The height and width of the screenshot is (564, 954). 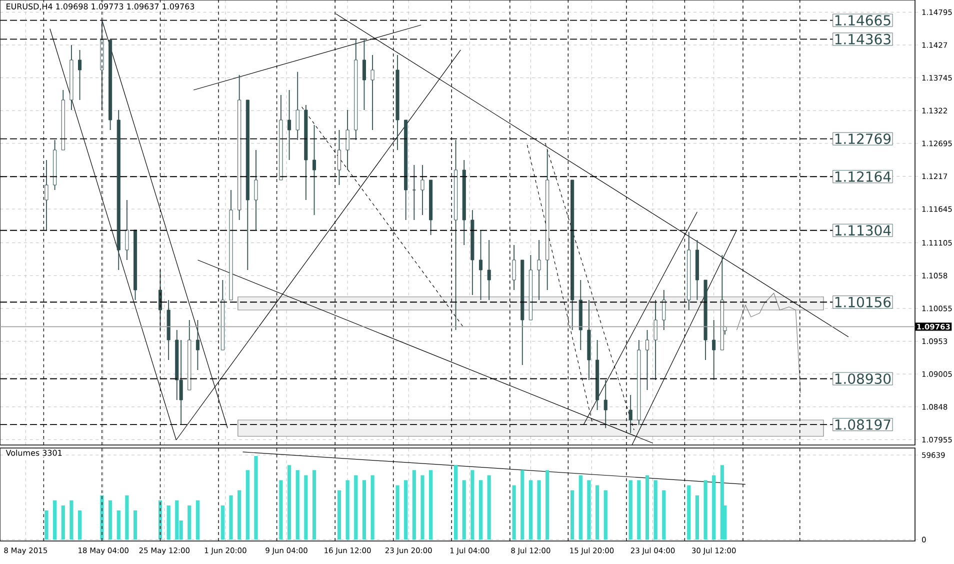 What do you see at coordinates (862, 20) in the screenshot?
I see `ref-line-label: 1.14665` at bounding box center [862, 20].